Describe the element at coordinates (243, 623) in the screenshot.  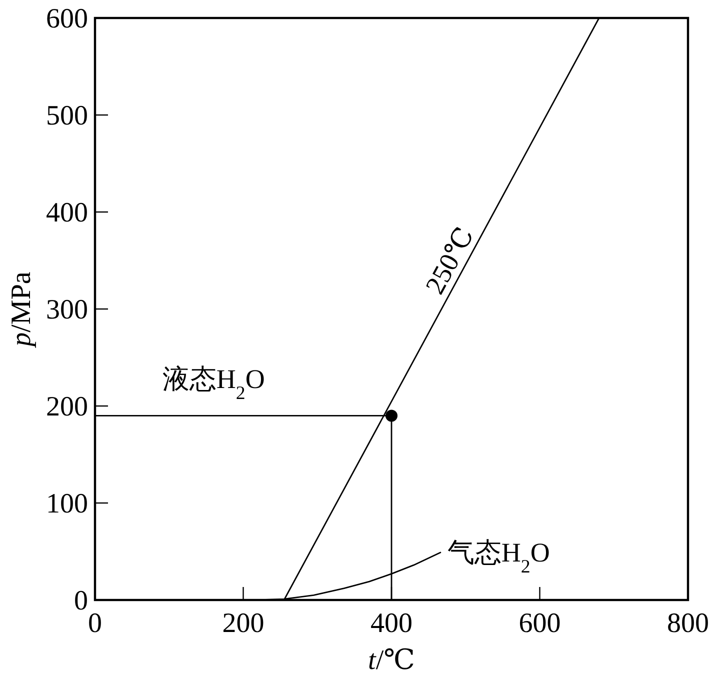
I see `x-tick-label: 200` at that location.